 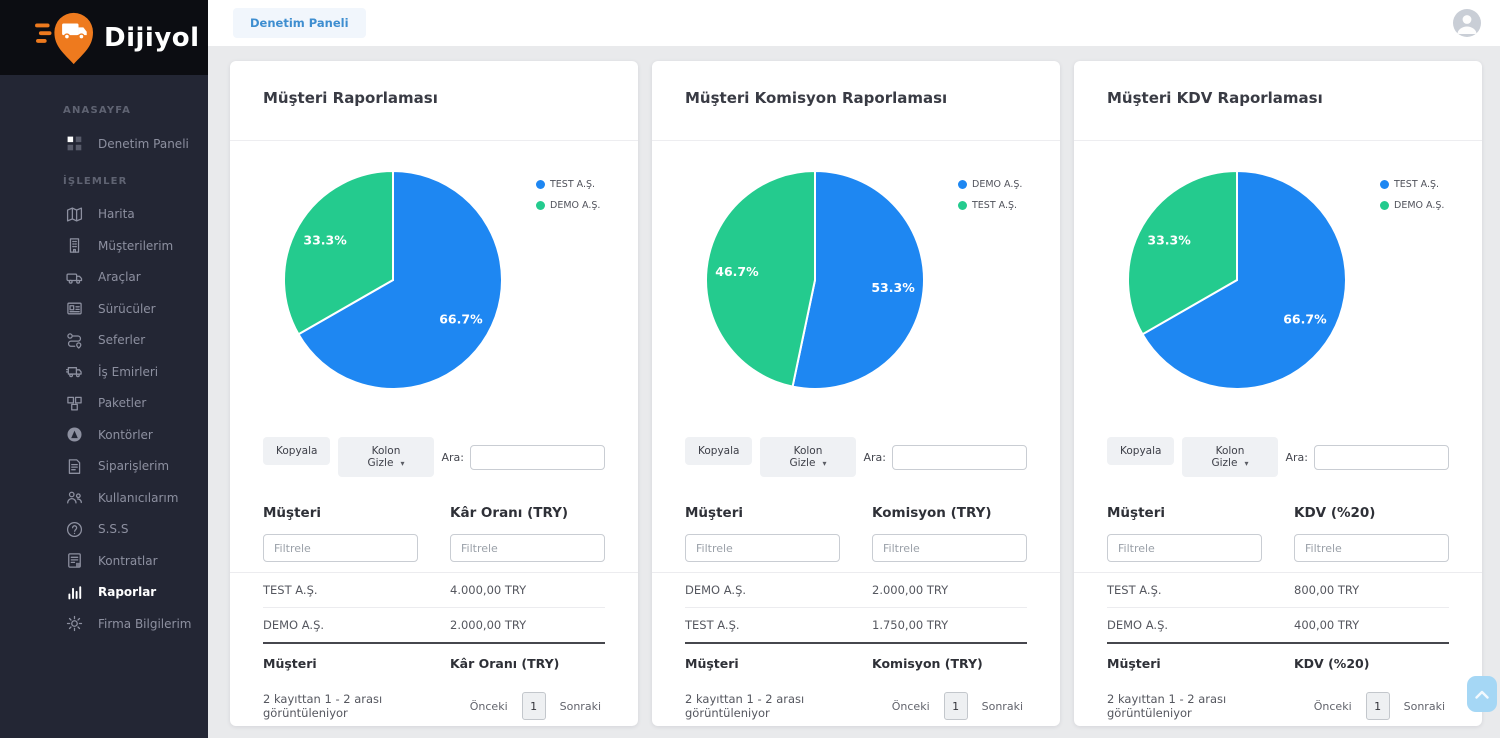 I want to click on cell-musteri: DEMO A.Ş., so click(x=294, y=625).